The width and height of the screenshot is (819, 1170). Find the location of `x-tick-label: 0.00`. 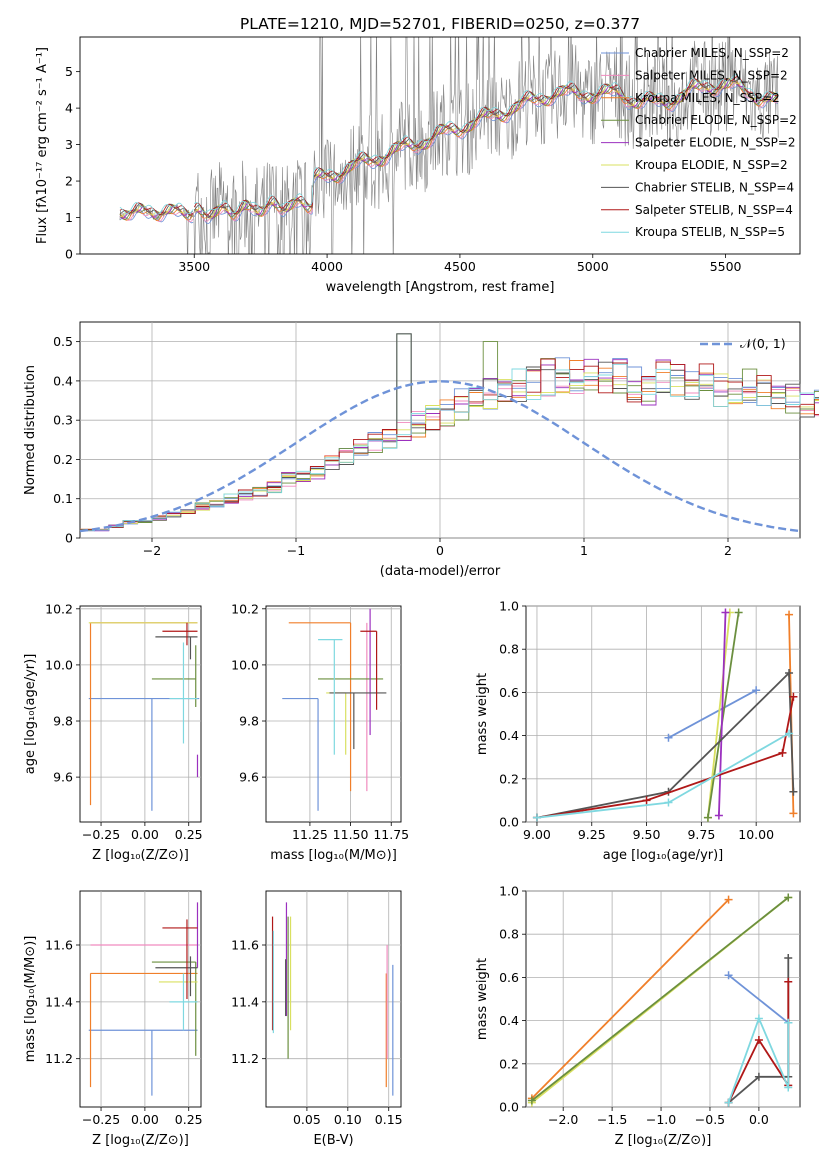

x-tick-label: 0.00 is located at coordinates (145, 834).